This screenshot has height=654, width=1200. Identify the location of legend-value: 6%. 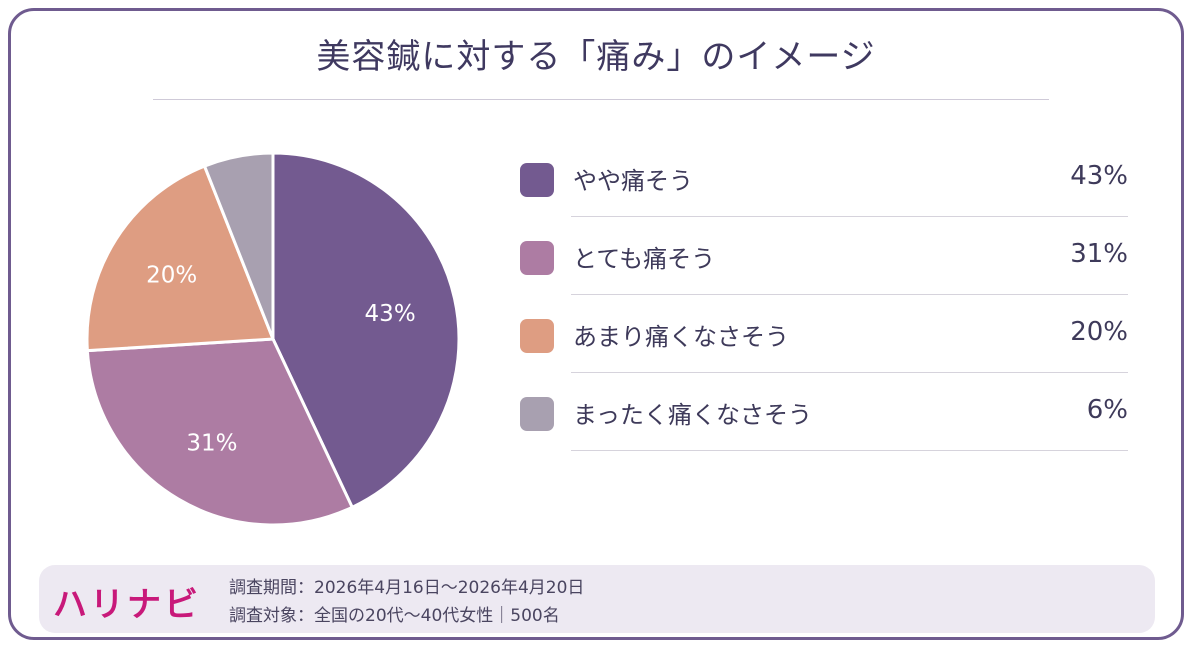
(1107, 410).